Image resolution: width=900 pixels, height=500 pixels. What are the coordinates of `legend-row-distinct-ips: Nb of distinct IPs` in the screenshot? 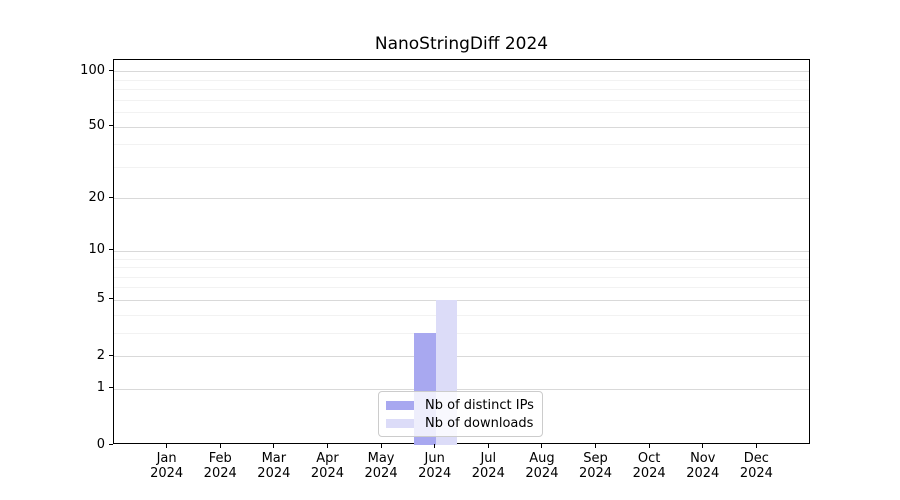 It's located at (464, 405).